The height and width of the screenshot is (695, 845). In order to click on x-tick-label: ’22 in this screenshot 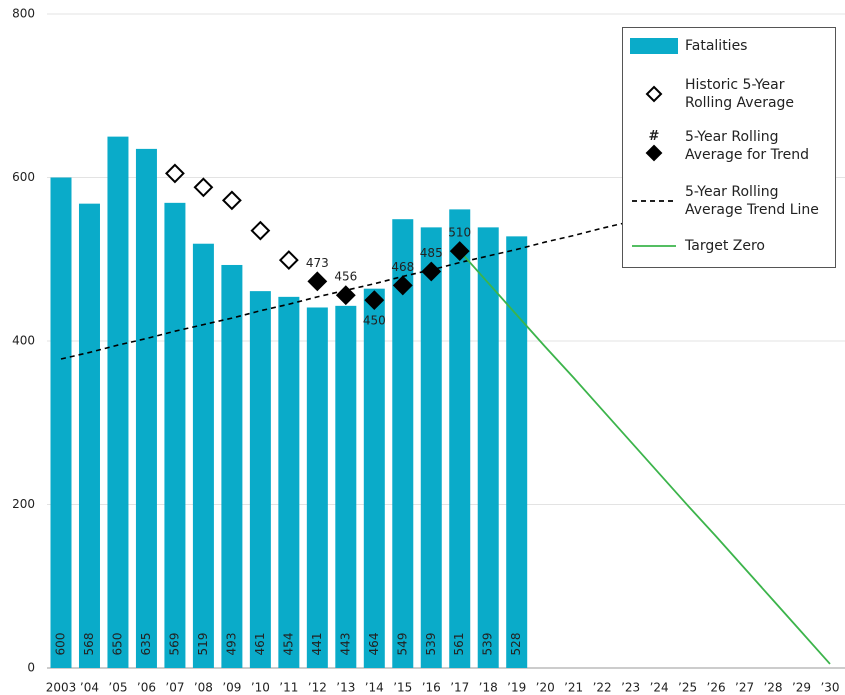, I will do `click(602, 688)`.